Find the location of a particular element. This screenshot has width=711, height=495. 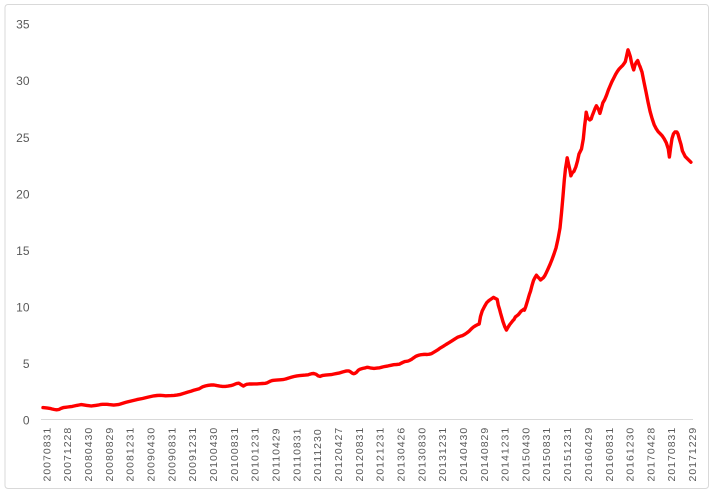

svg-text: 20100430 is located at coordinates (214, 454).